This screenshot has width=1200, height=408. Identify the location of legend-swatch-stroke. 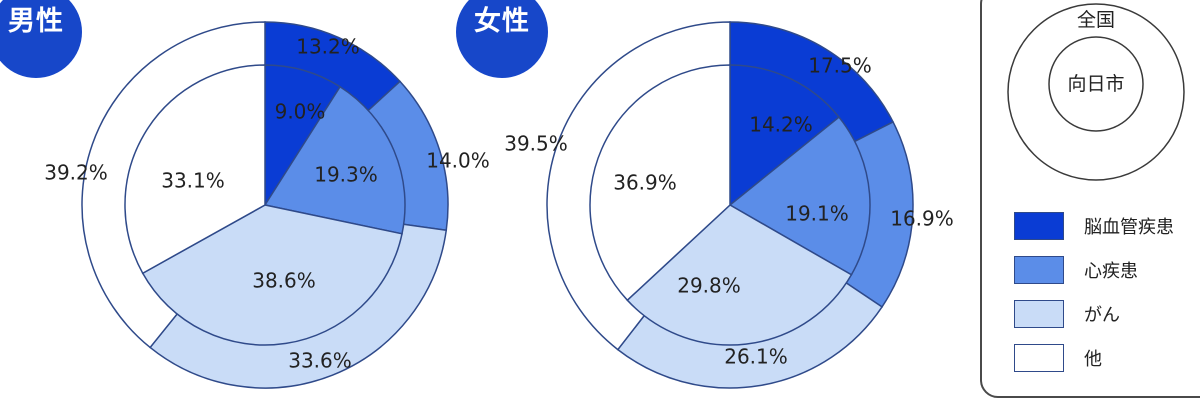
(1039, 226).